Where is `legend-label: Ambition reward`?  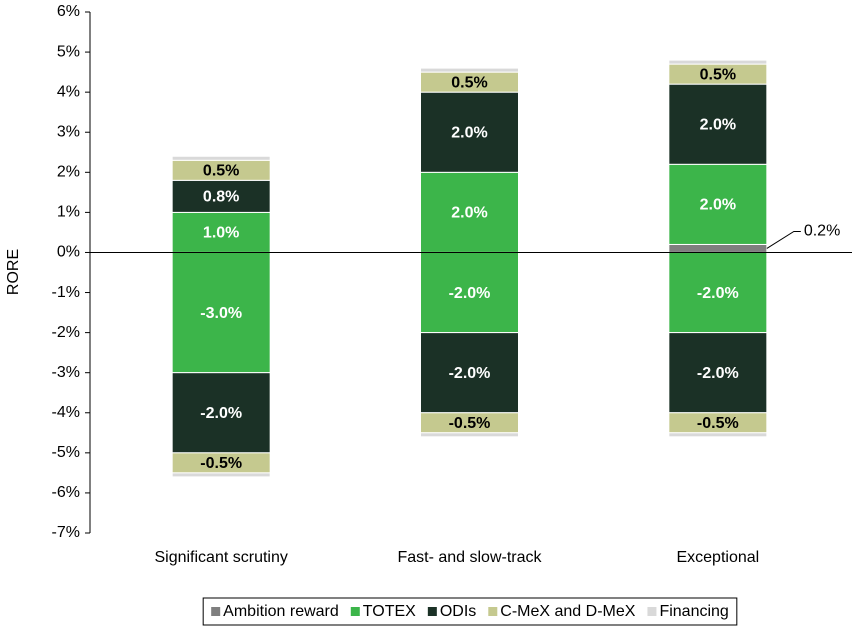 legend-label: Ambition reward is located at coordinates (281, 611).